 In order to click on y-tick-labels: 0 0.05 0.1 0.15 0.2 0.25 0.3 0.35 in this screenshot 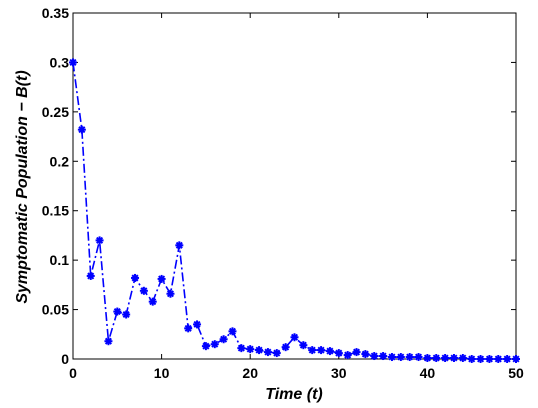, I will do `click(55, 186)`.